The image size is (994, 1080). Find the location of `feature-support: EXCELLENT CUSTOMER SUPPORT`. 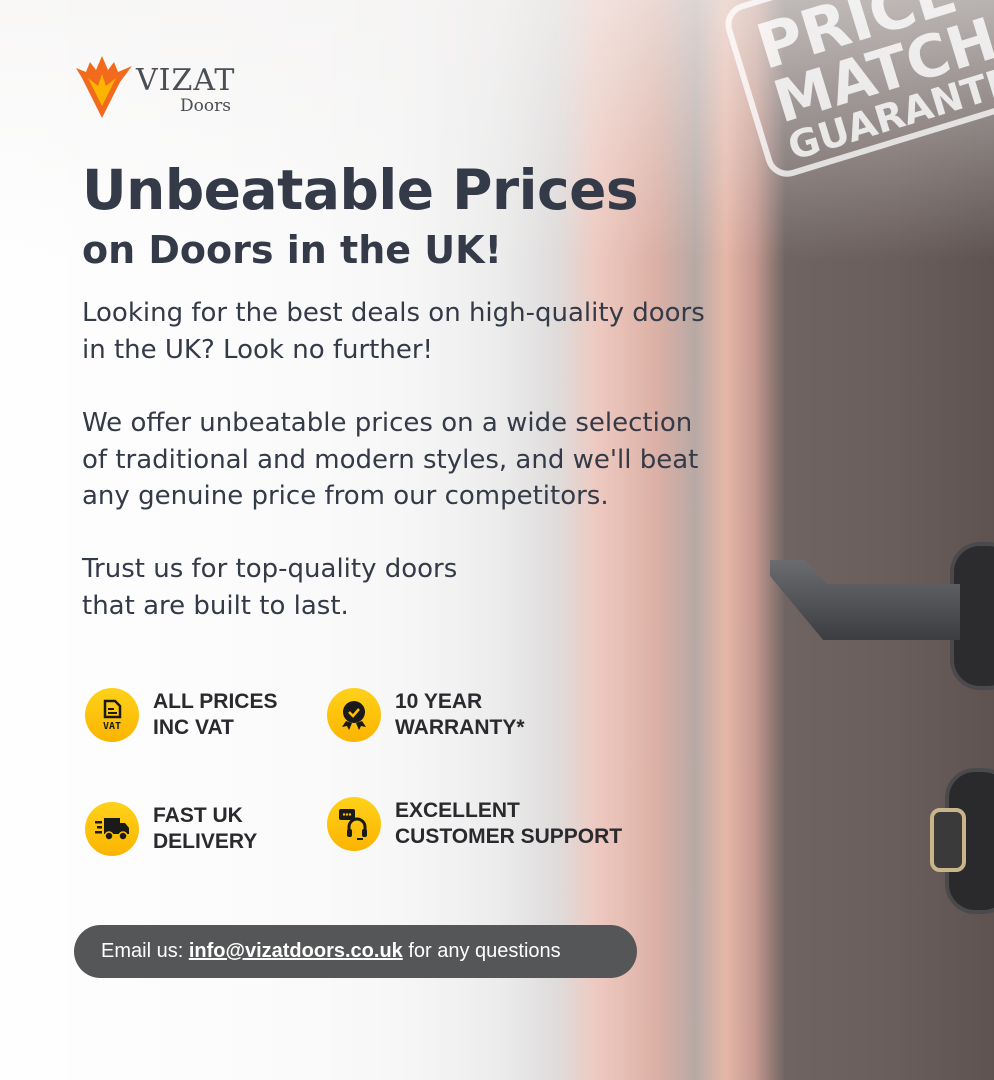

feature-support: EXCELLENT CUSTOMER SUPPORT is located at coordinates (474, 824).